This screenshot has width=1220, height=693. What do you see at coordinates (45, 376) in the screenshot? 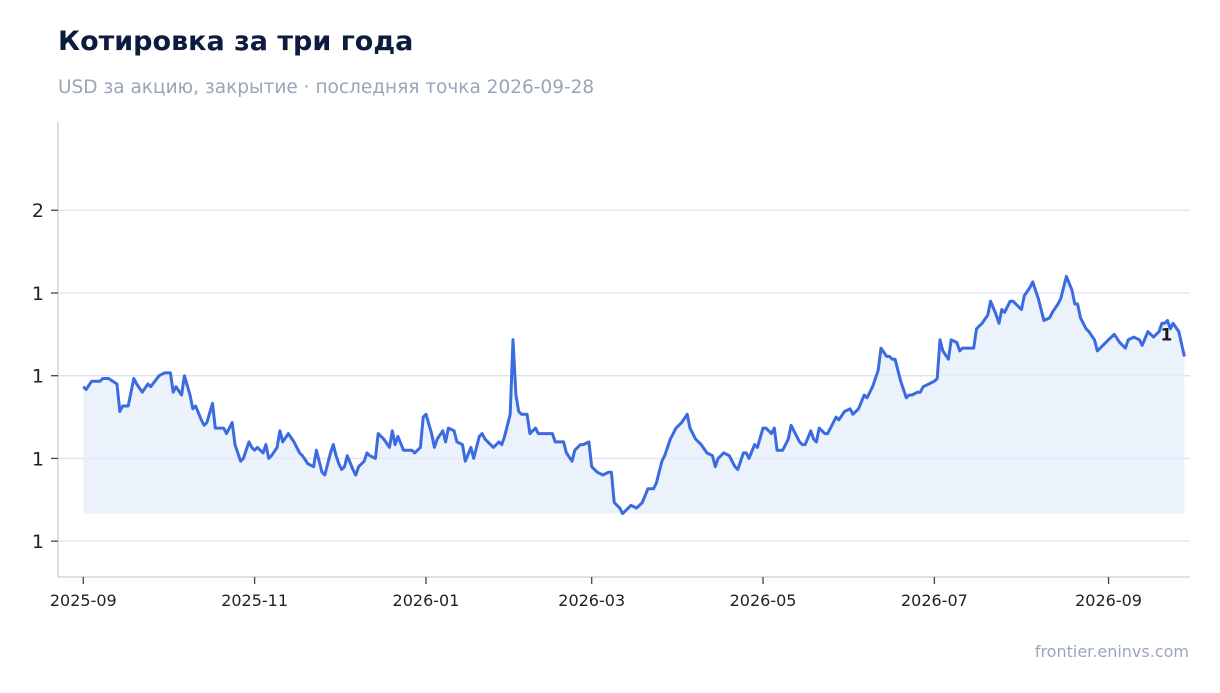
I see `y-axis-ticks: 1 1 1 1 2` at bounding box center [45, 376].